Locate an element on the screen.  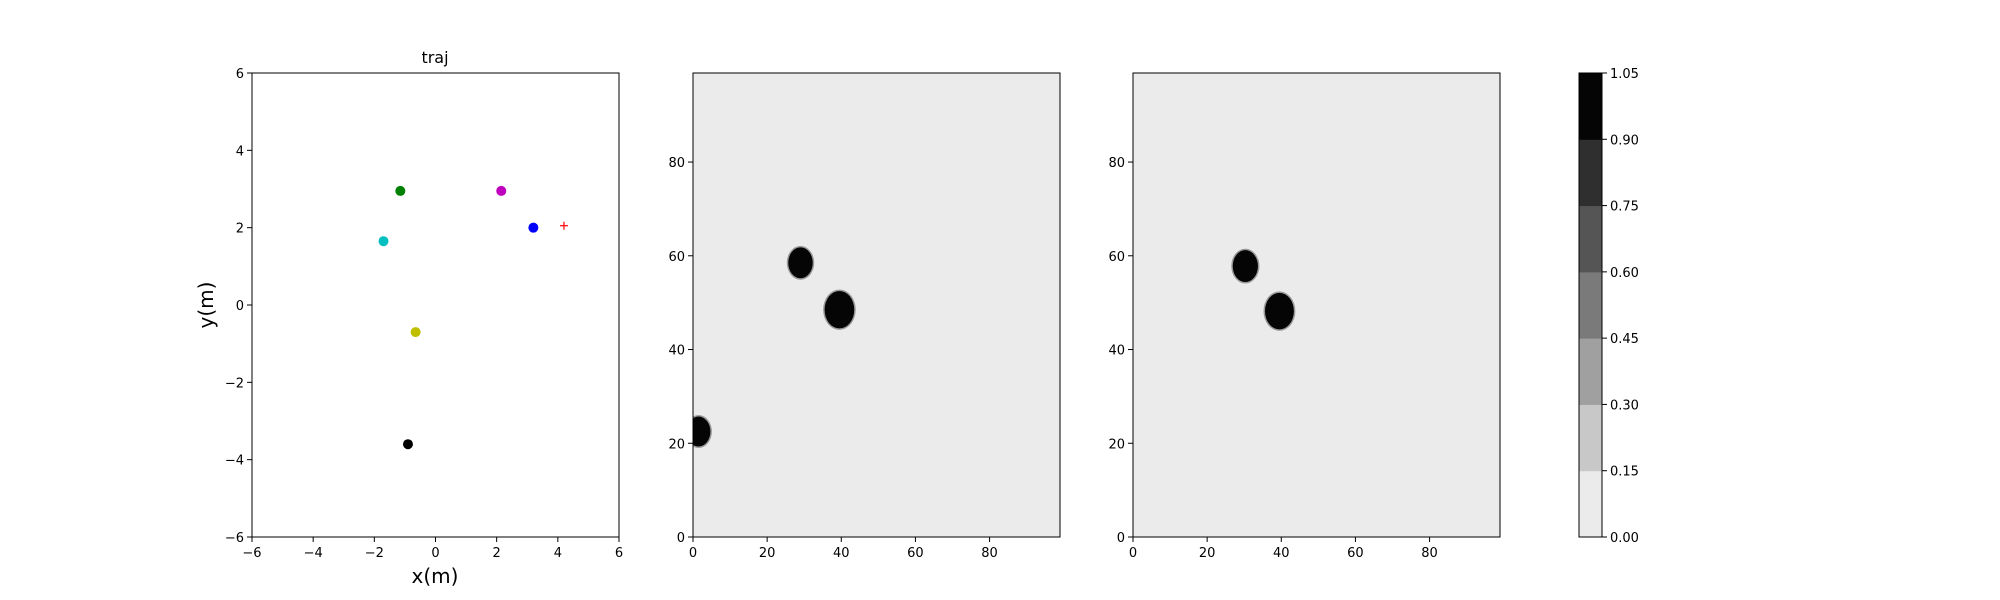
traj-y-ticks: −6 −4 −2 0 2 4 6 is located at coordinates (238, 306).